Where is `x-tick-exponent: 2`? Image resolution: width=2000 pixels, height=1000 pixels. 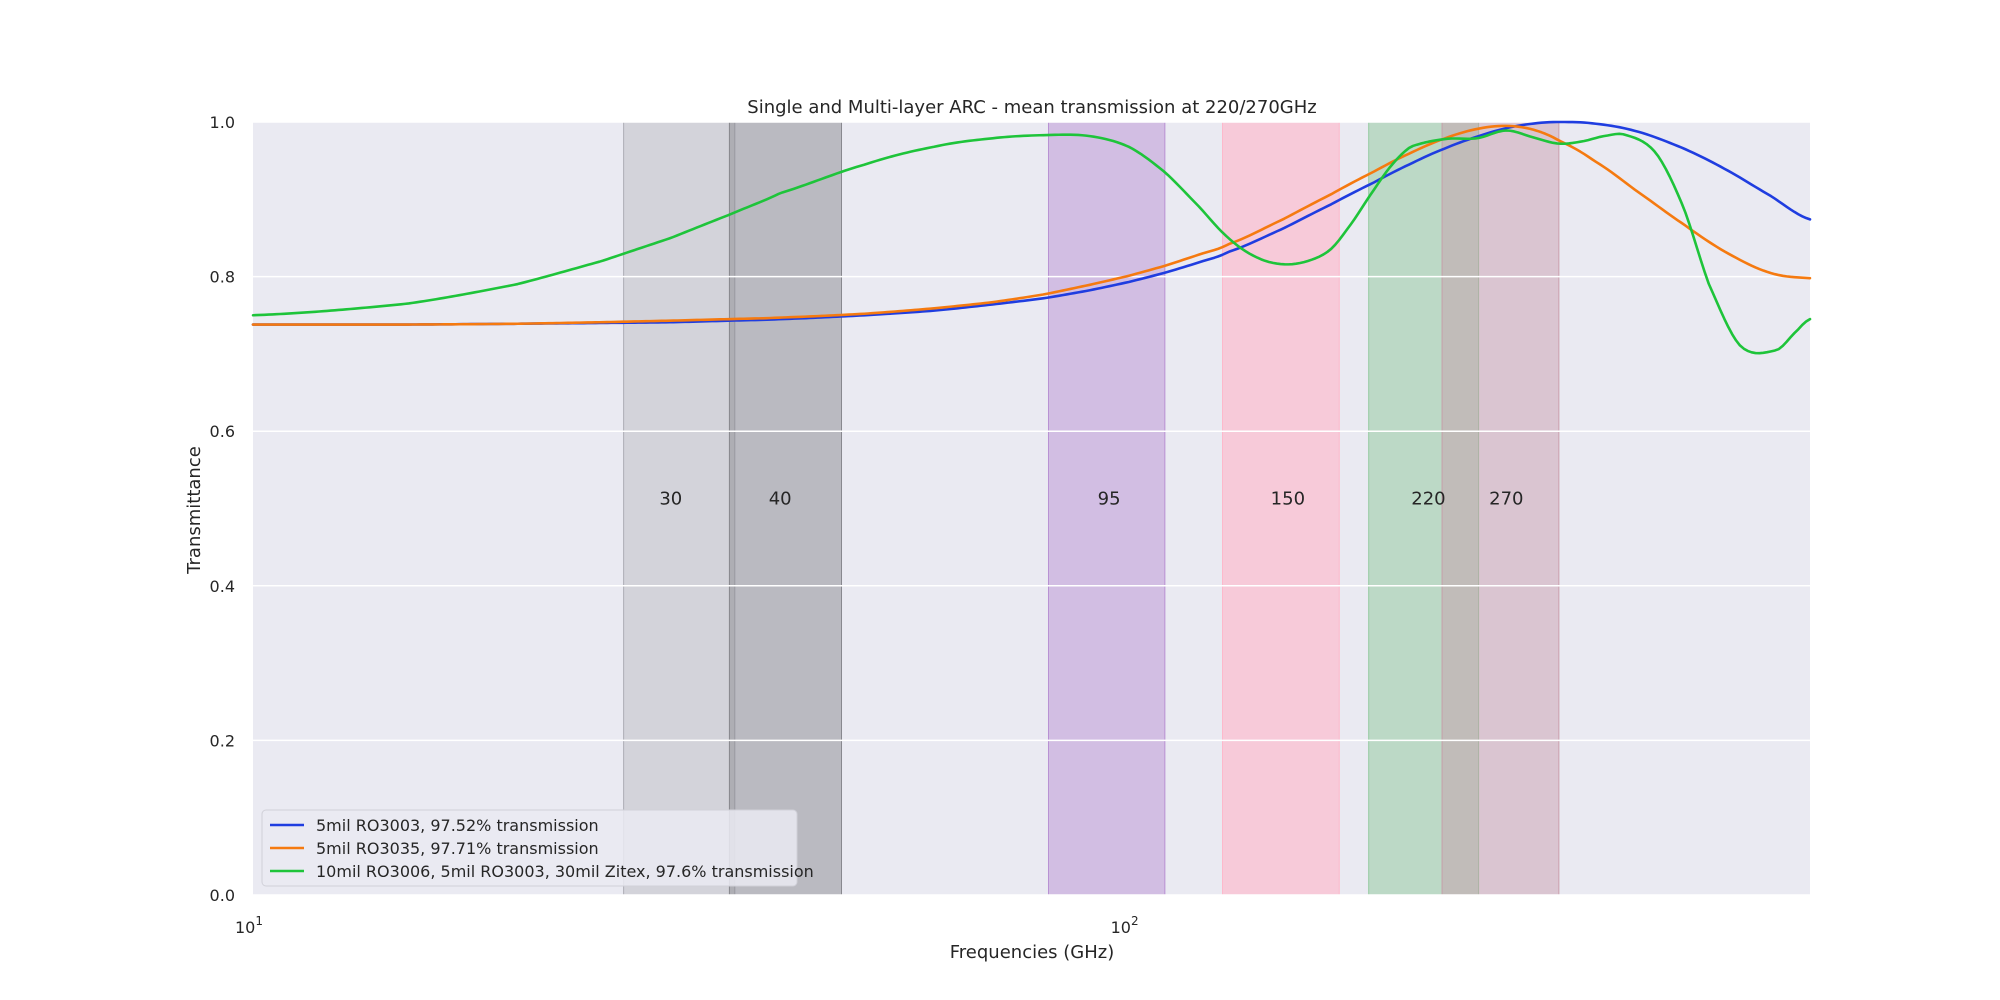
x-tick-exponent: 2 is located at coordinates (1135, 921).